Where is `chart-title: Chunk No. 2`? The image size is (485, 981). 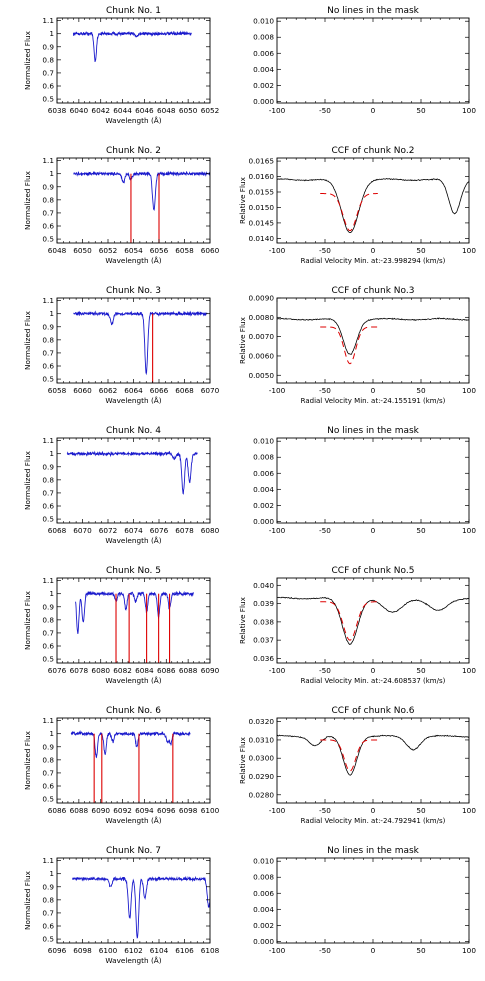
chart-title: Chunk No. 2 is located at coordinates (133, 151).